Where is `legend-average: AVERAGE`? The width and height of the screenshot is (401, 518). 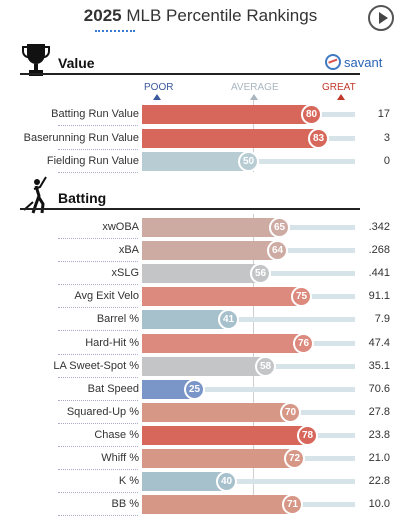 legend-average: AVERAGE is located at coordinates (255, 87).